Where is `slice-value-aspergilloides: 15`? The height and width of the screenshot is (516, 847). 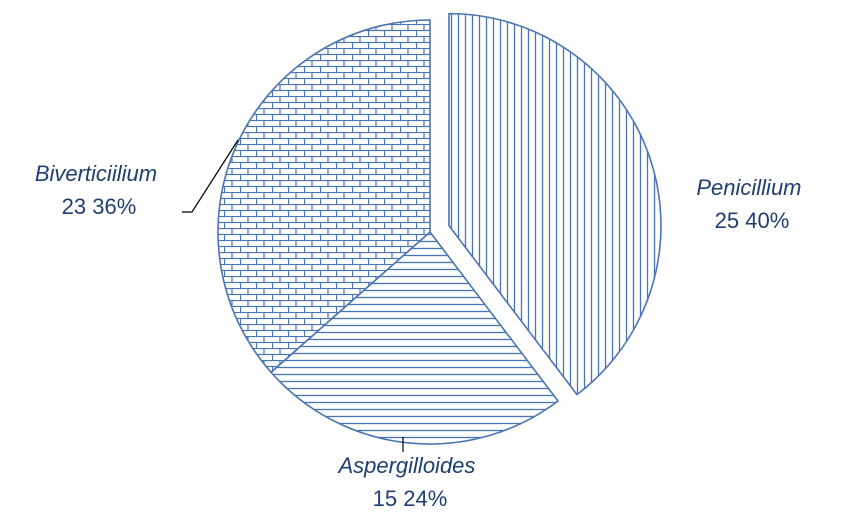
slice-value-aspergilloides: 15 is located at coordinates (385, 498).